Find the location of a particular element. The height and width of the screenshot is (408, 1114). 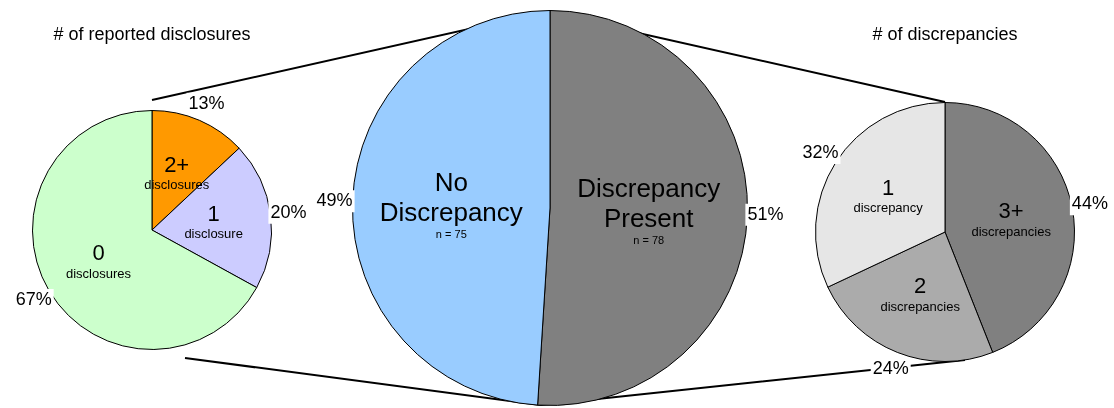

data-label: 67% is located at coordinates (33, 298).